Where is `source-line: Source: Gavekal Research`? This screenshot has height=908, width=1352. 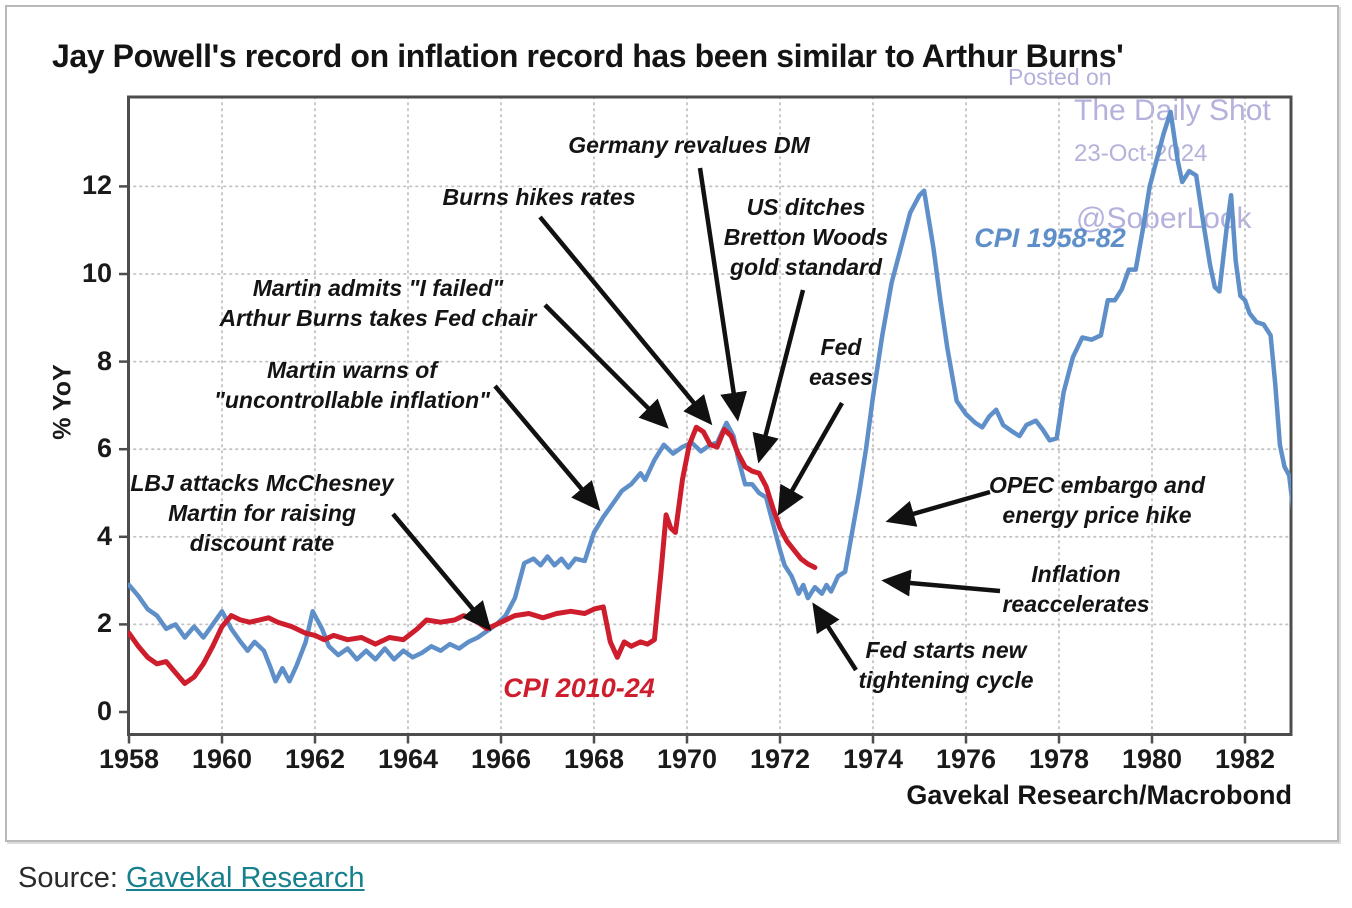
source-line: Source: Gavekal Research is located at coordinates (191, 878).